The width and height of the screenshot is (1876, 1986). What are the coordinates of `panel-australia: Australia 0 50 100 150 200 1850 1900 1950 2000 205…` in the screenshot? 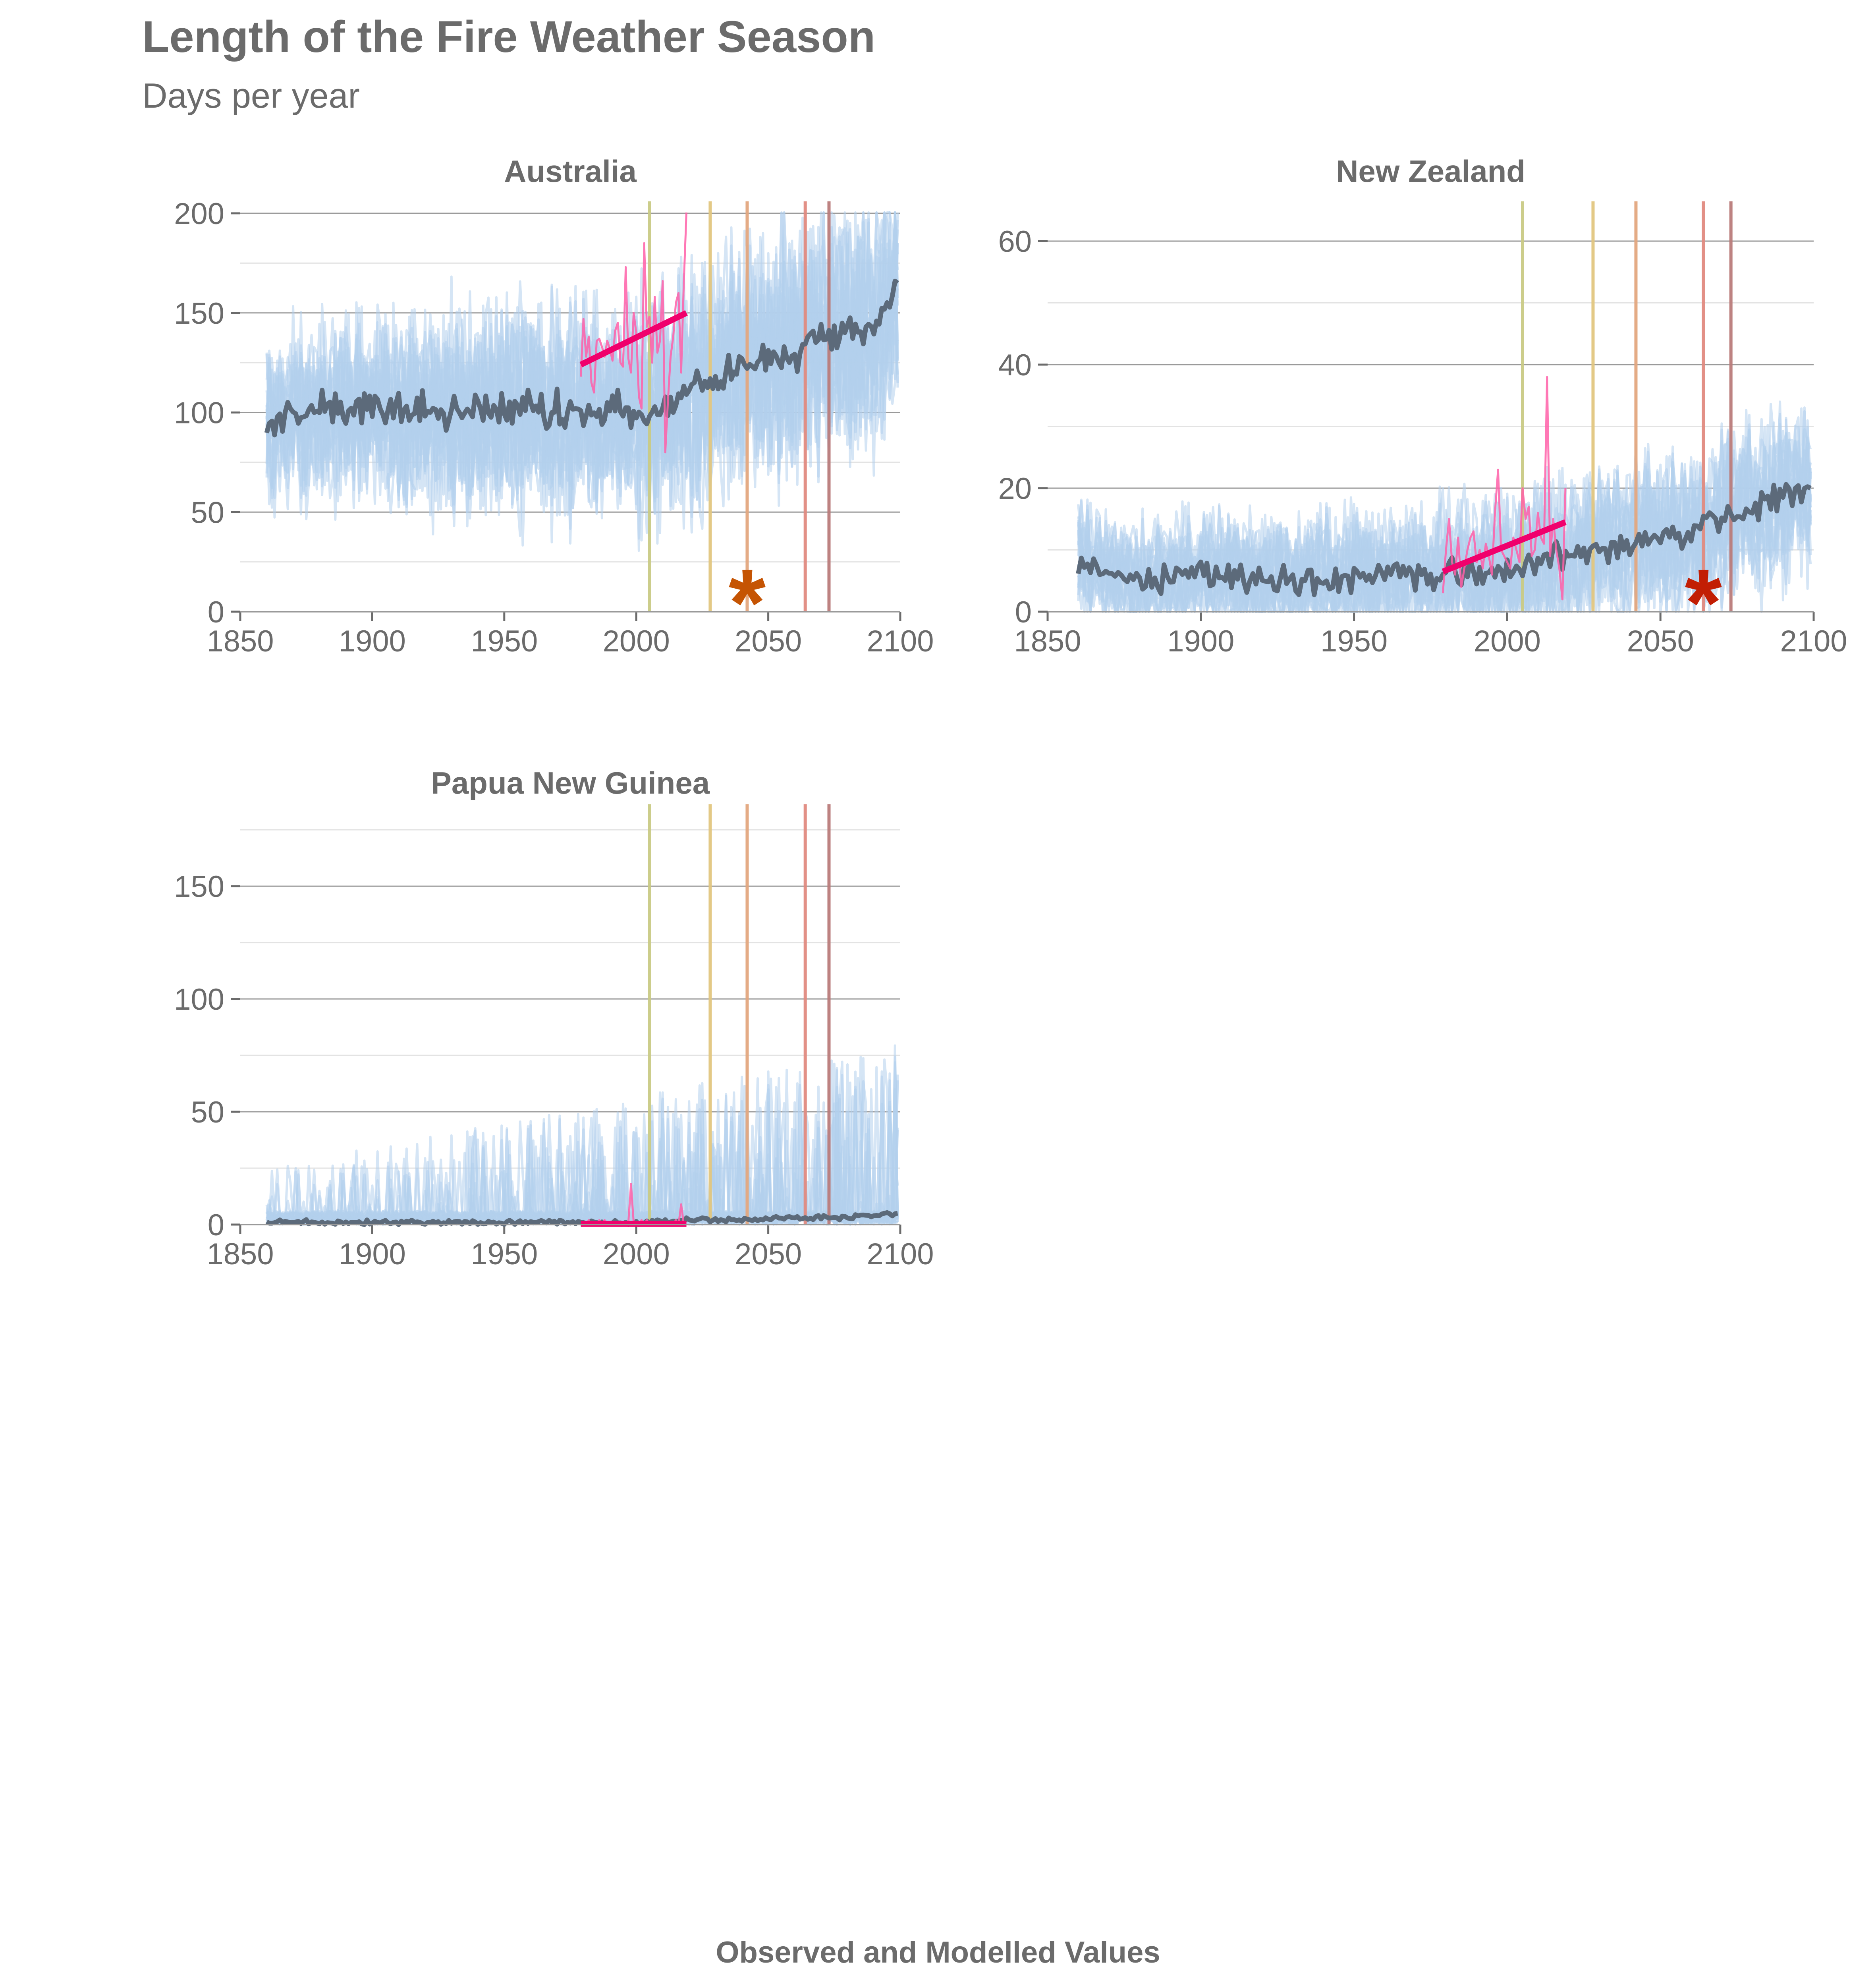 It's located at (554, 406).